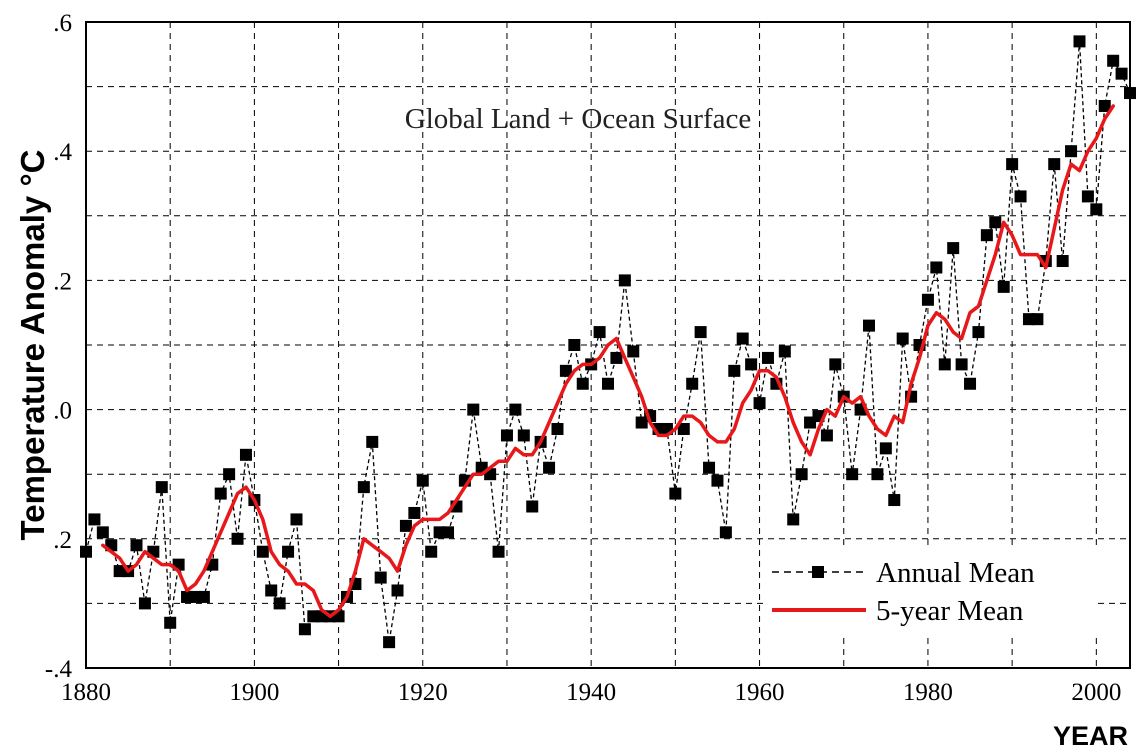 Image resolution: width=1136 pixels, height=750 pixels. Describe the element at coordinates (578, 119) in the screenshot. I see `chart-title: Global Land + Ocean Surface` at that location.